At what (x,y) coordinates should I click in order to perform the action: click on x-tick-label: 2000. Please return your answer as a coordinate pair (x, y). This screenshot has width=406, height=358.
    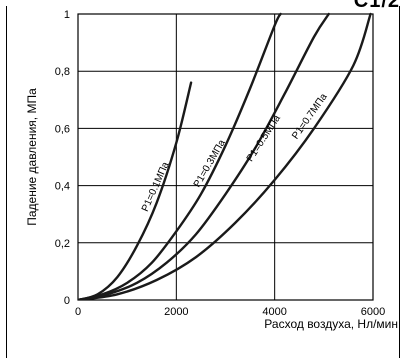
    Looking at the image, I should click on (176, 312).